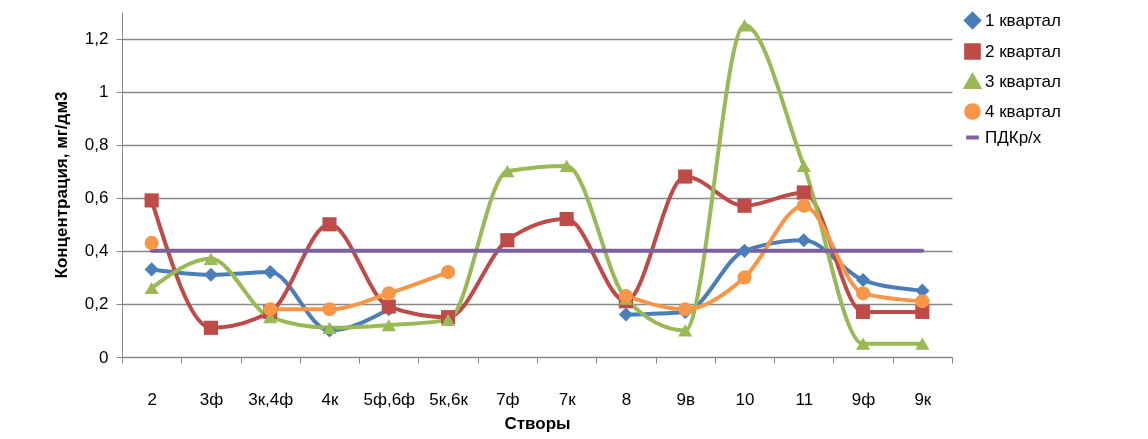 The width and height of the screenshot is (1148, 439). Describe the element at coordinates (330, 399) in the screenshot. I see `x-tick-label: 4к` at that location.